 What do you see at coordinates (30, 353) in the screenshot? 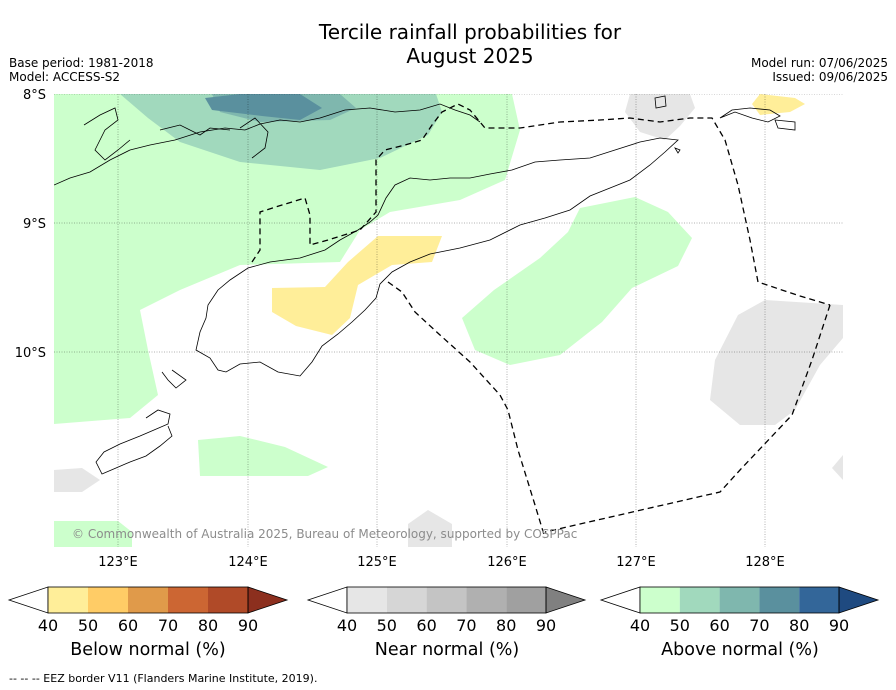
I see `lat-label-10s: 10°S` at bounding box center [30, 353].